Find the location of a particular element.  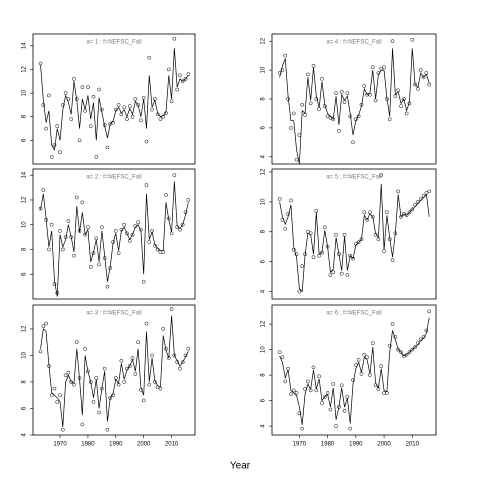

fit-line is located at coordinates (354, 106).